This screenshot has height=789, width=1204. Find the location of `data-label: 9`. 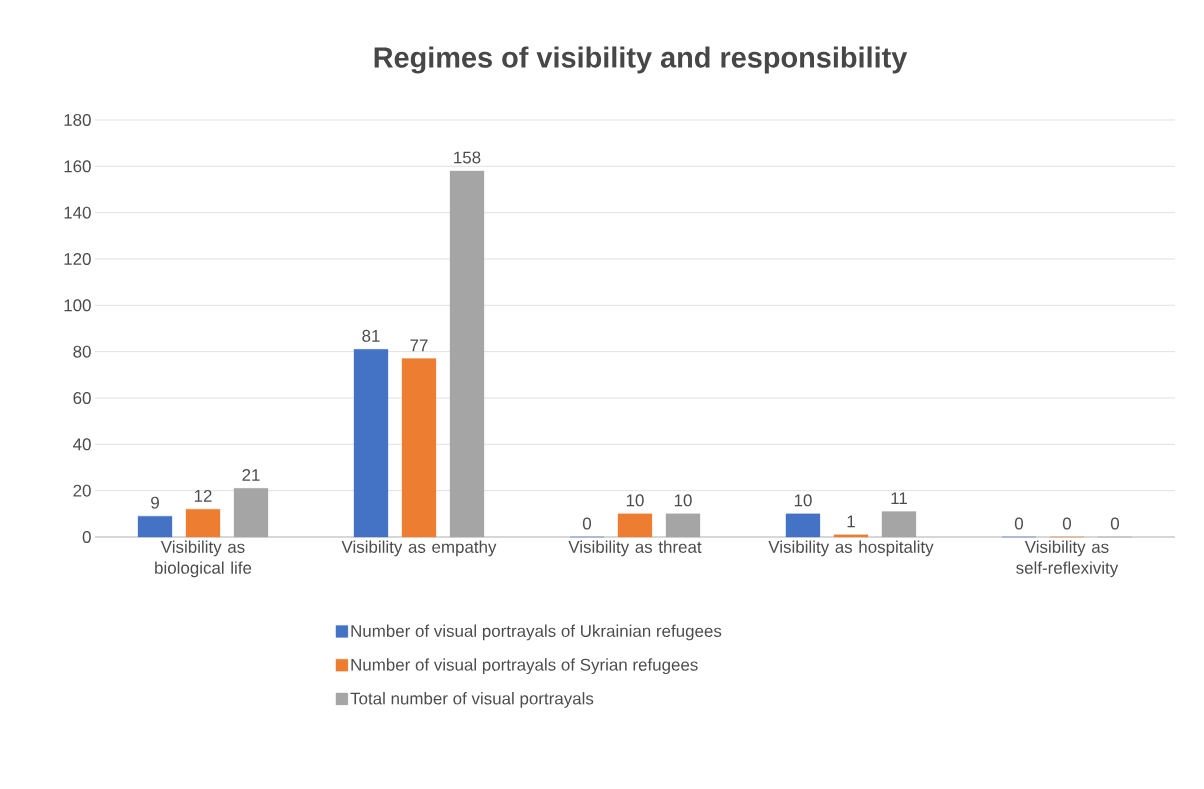

data-label: 9 is located at coordinates (155, 502).